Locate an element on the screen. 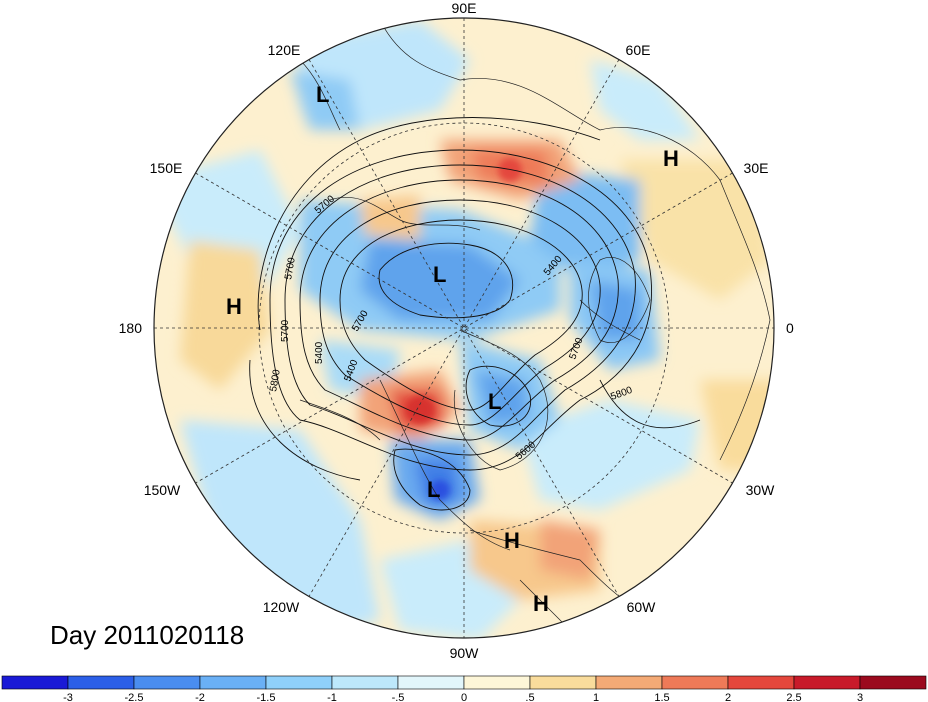 This screenshot has width=928, height=702. contour-label: 5800 is located at coordinates (275, 380).